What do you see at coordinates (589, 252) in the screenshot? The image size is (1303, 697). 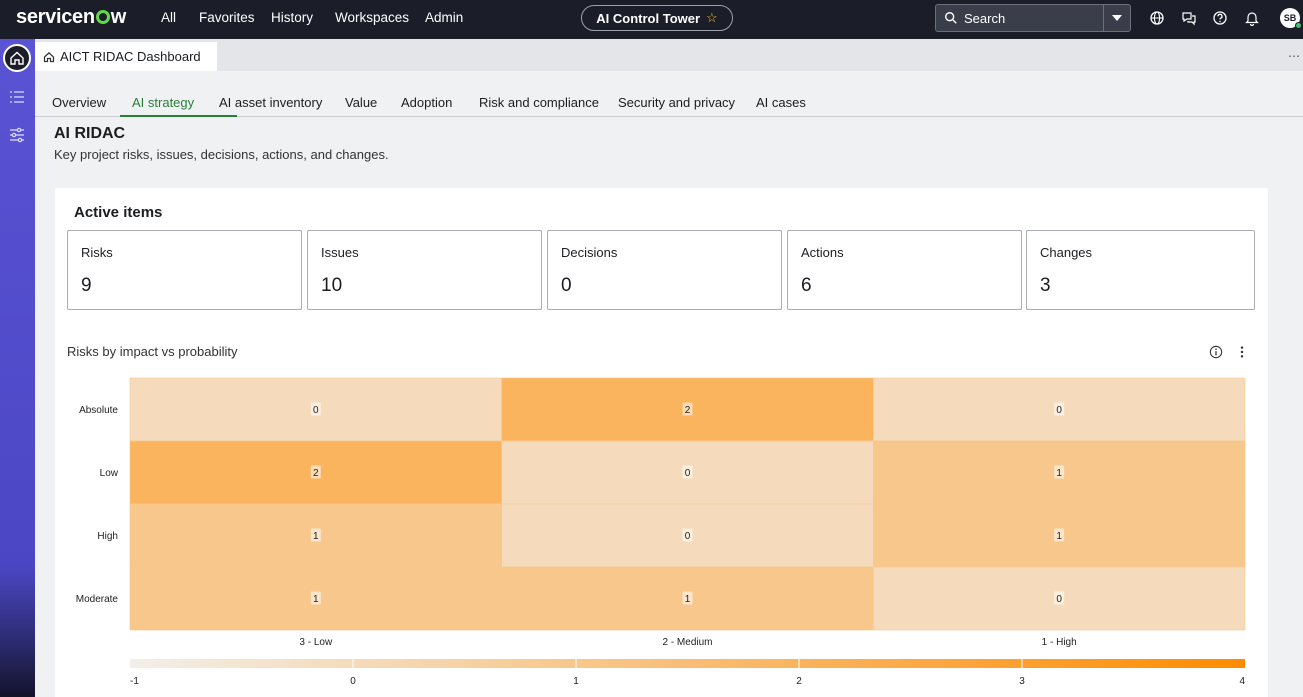 I see `kpi-label: Decisions` at bounding box center [589, 252].